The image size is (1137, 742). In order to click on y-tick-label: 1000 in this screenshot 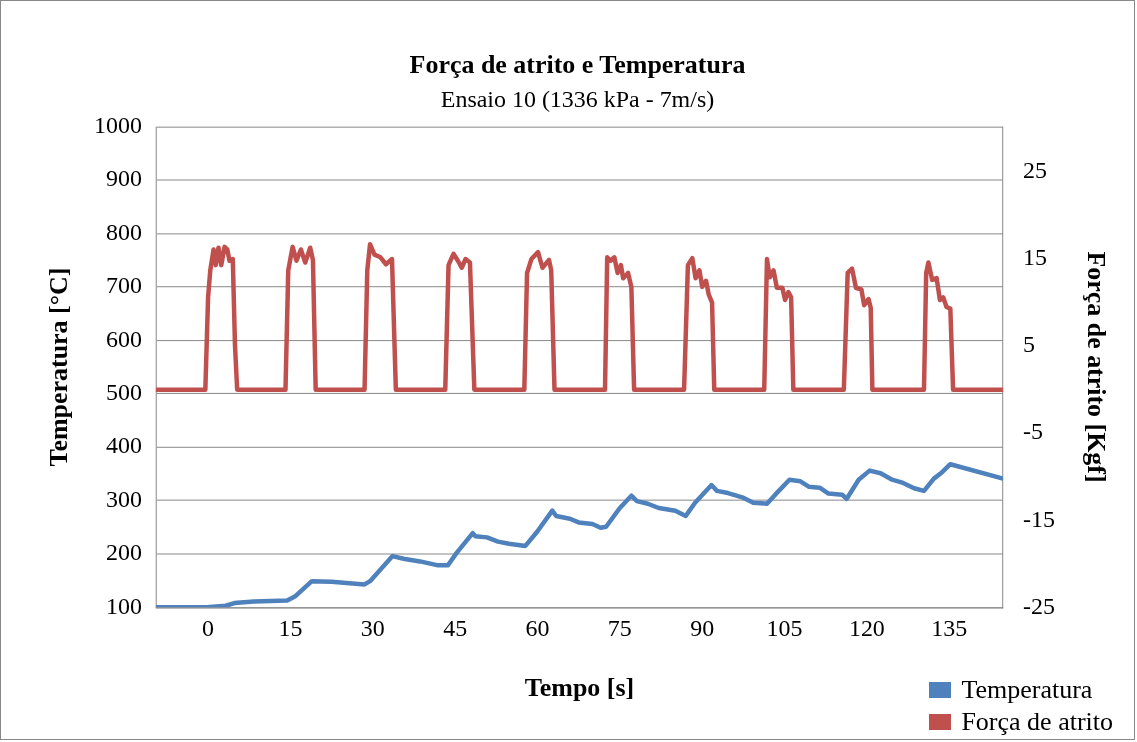, I will do `click(118, 124)`.